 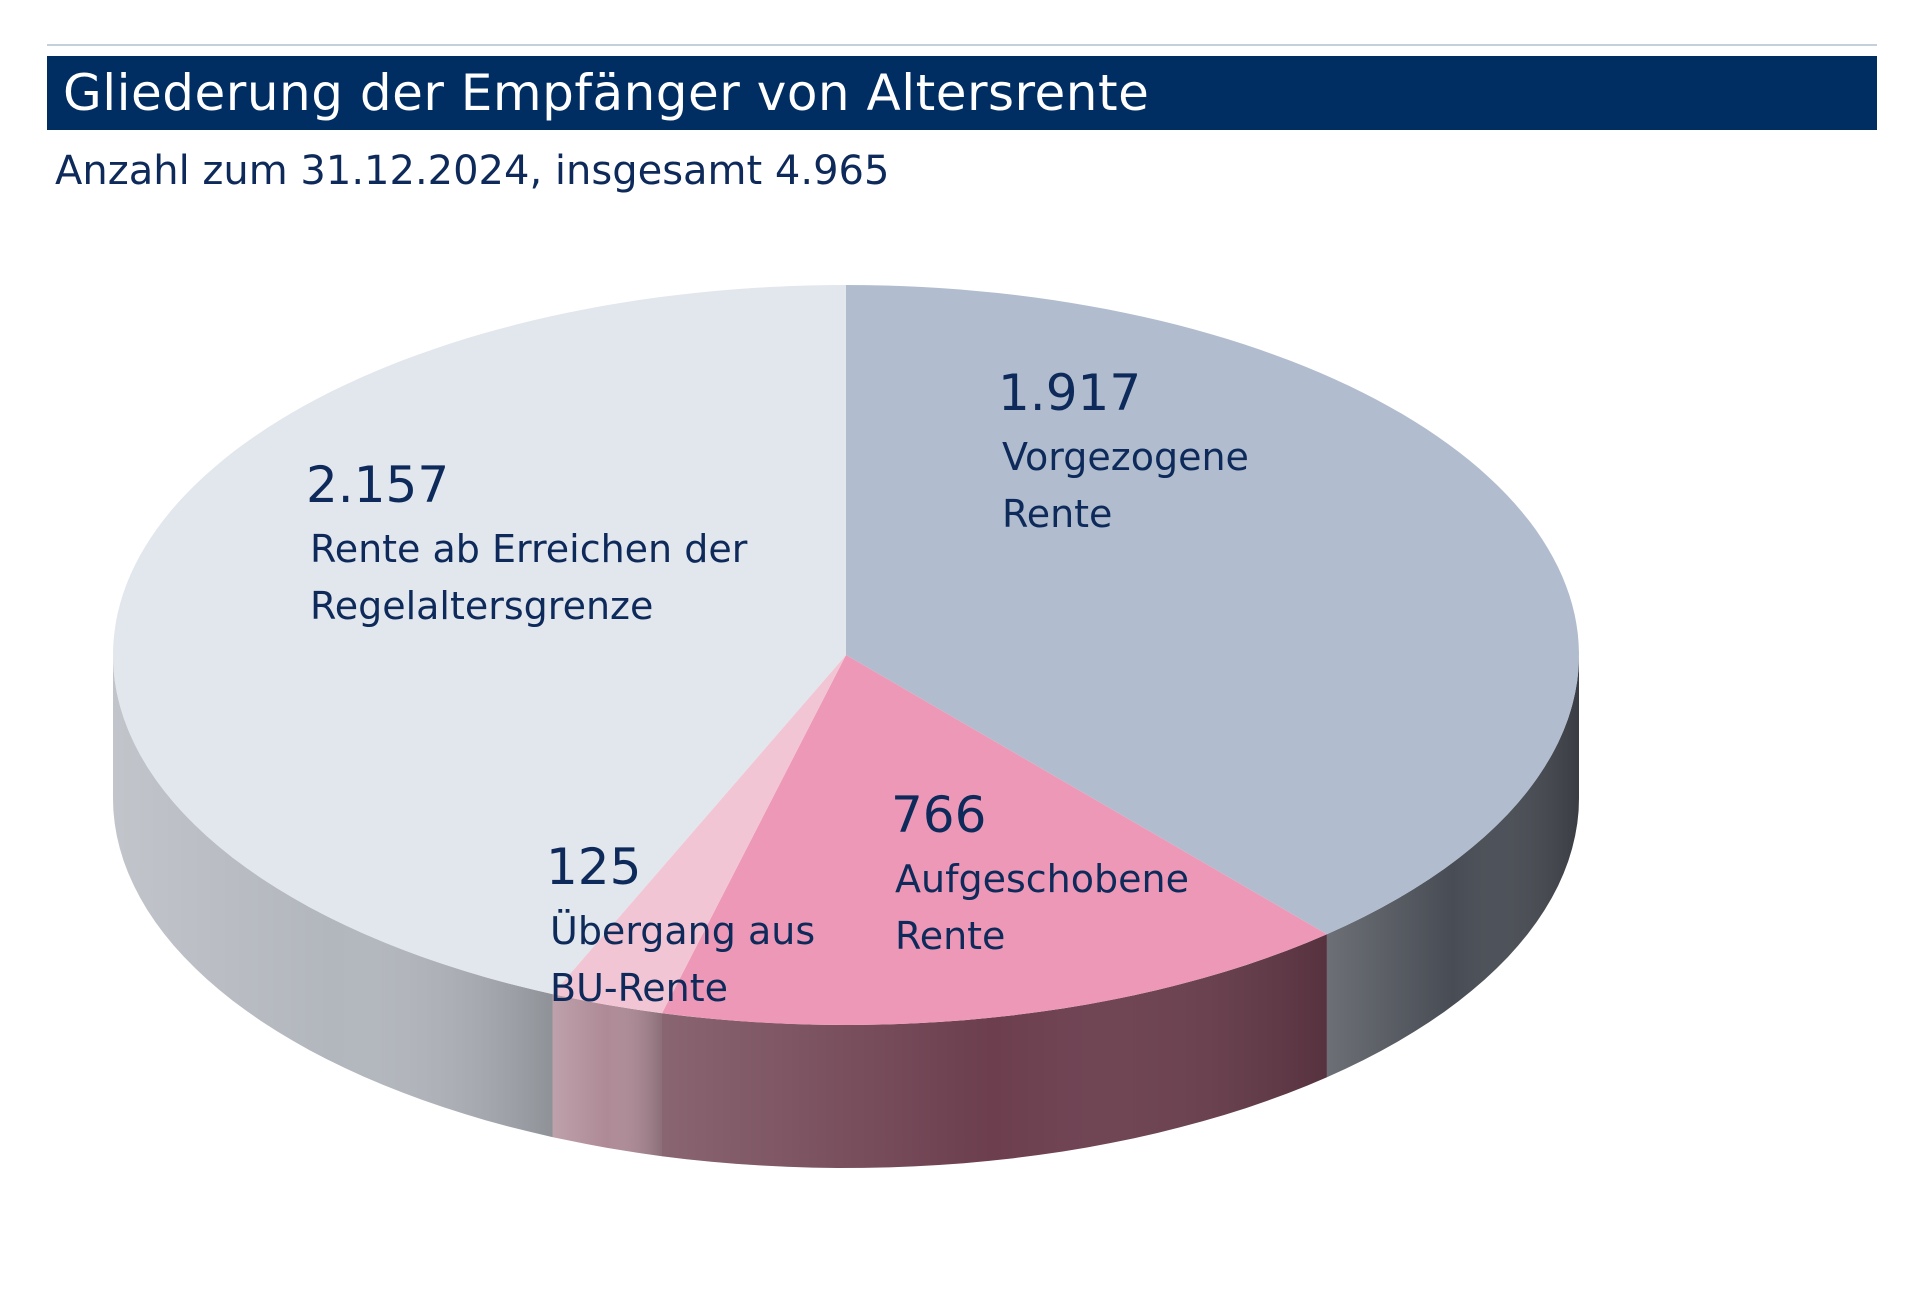 I want to click on chart-subtitle: Anzahl zum 31.12.2024, insgesamt 4.965, so click(x=472, y=171).